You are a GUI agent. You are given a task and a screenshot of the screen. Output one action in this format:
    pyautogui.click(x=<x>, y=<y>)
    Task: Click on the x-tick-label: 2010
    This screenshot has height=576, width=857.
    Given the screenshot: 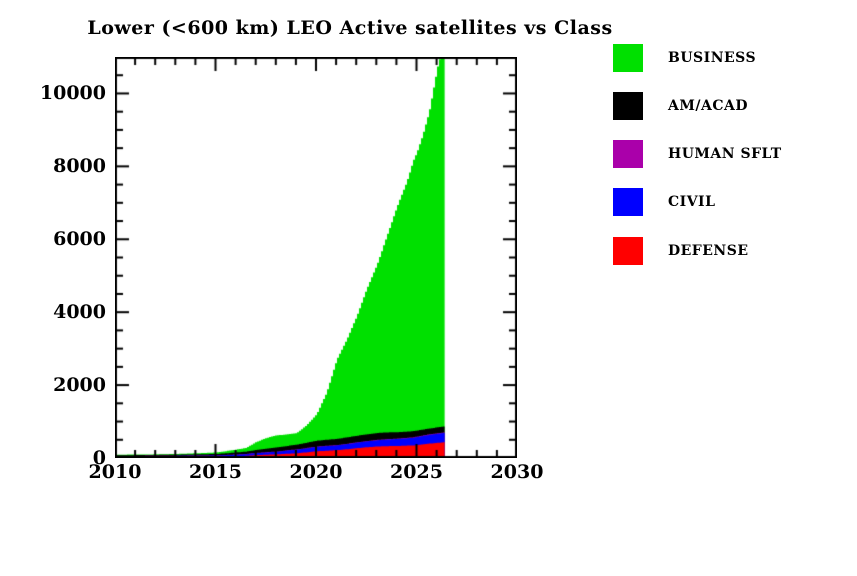 What is the action you would take?
    pyautogui.click(x=115, y=472)
    